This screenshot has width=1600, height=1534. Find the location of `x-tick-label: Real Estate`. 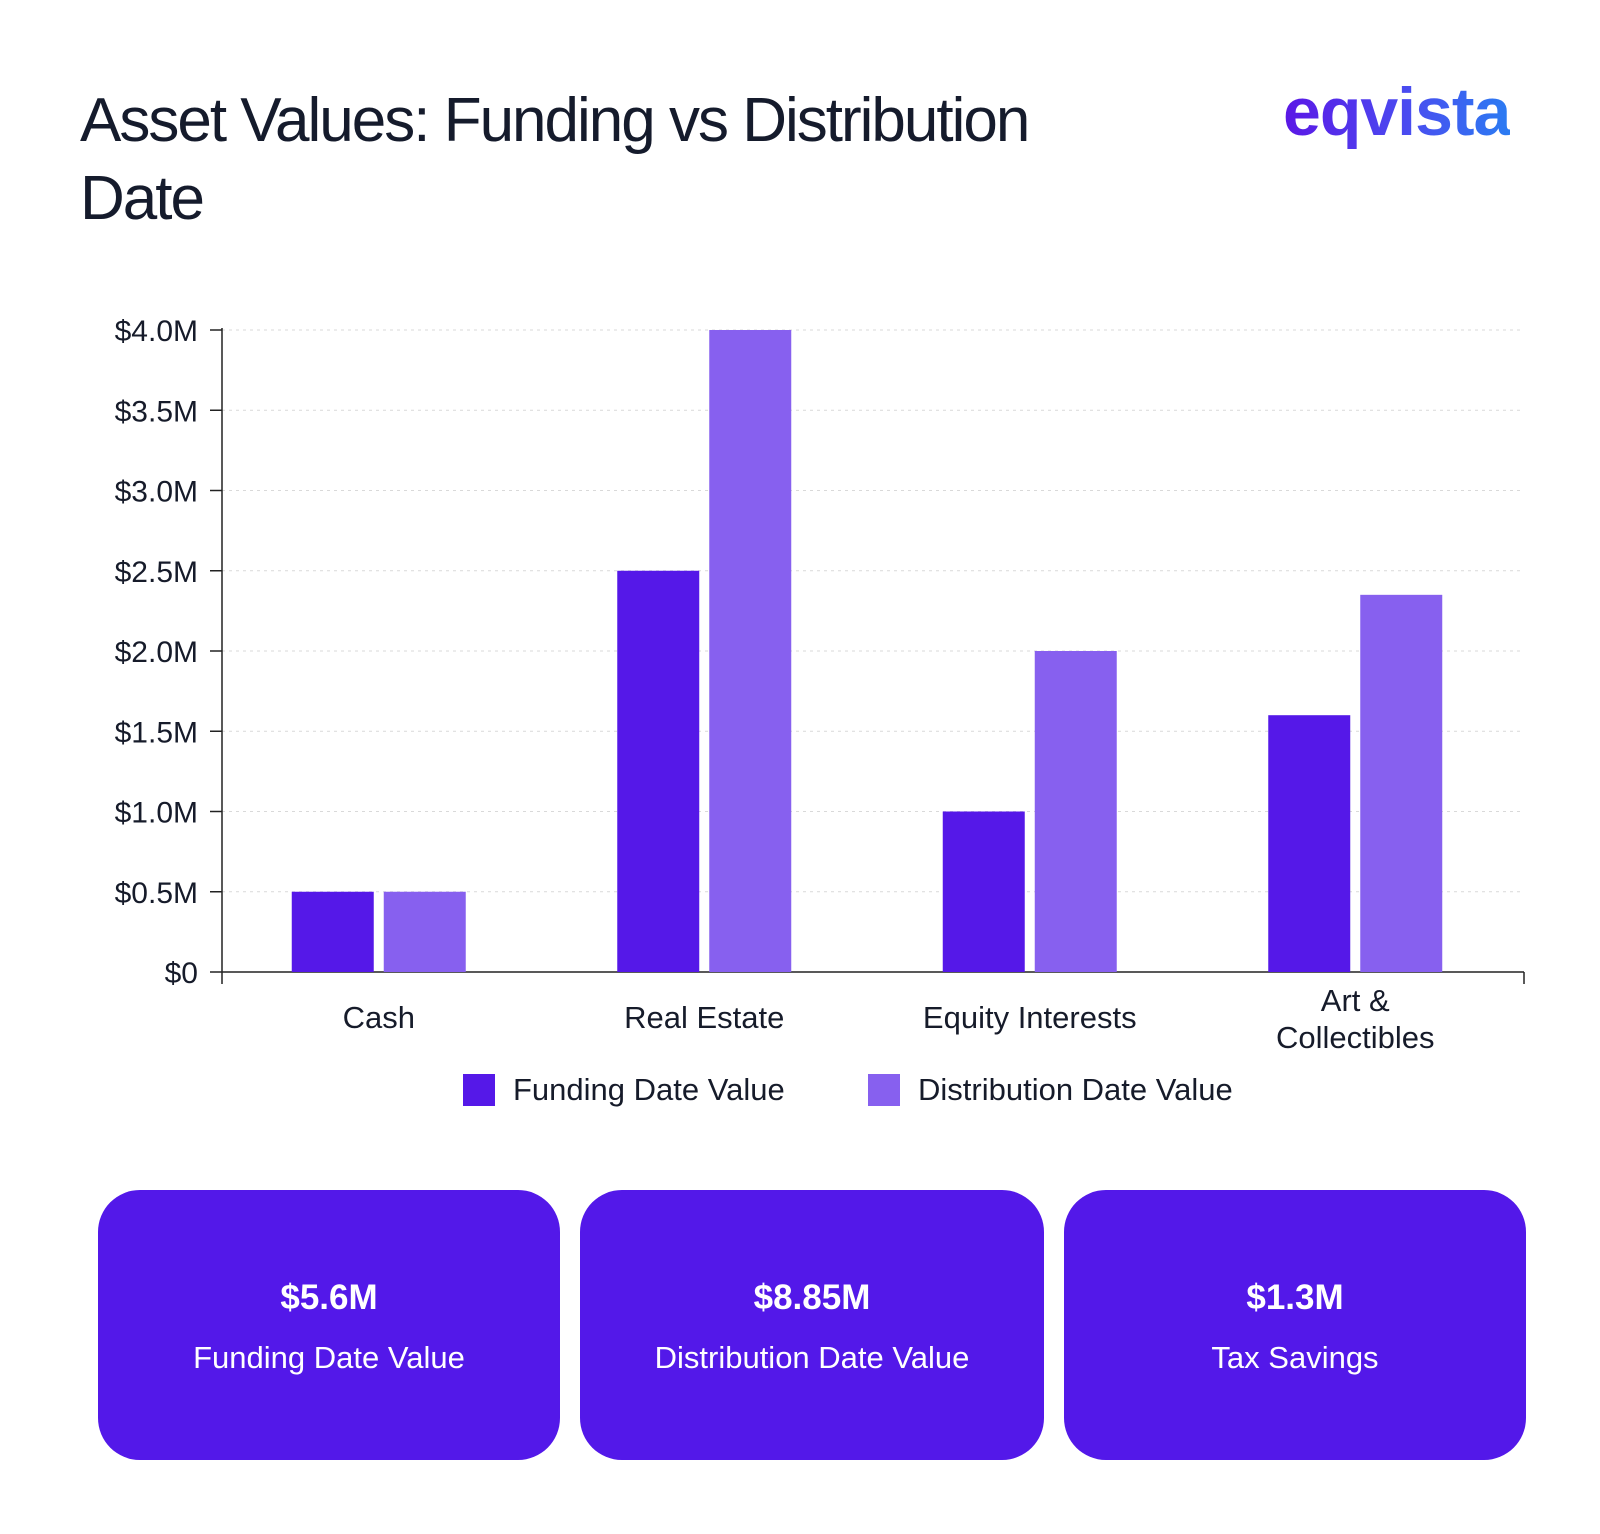

x-tick-label: Real Estate is located at coordinates (704, 1017).